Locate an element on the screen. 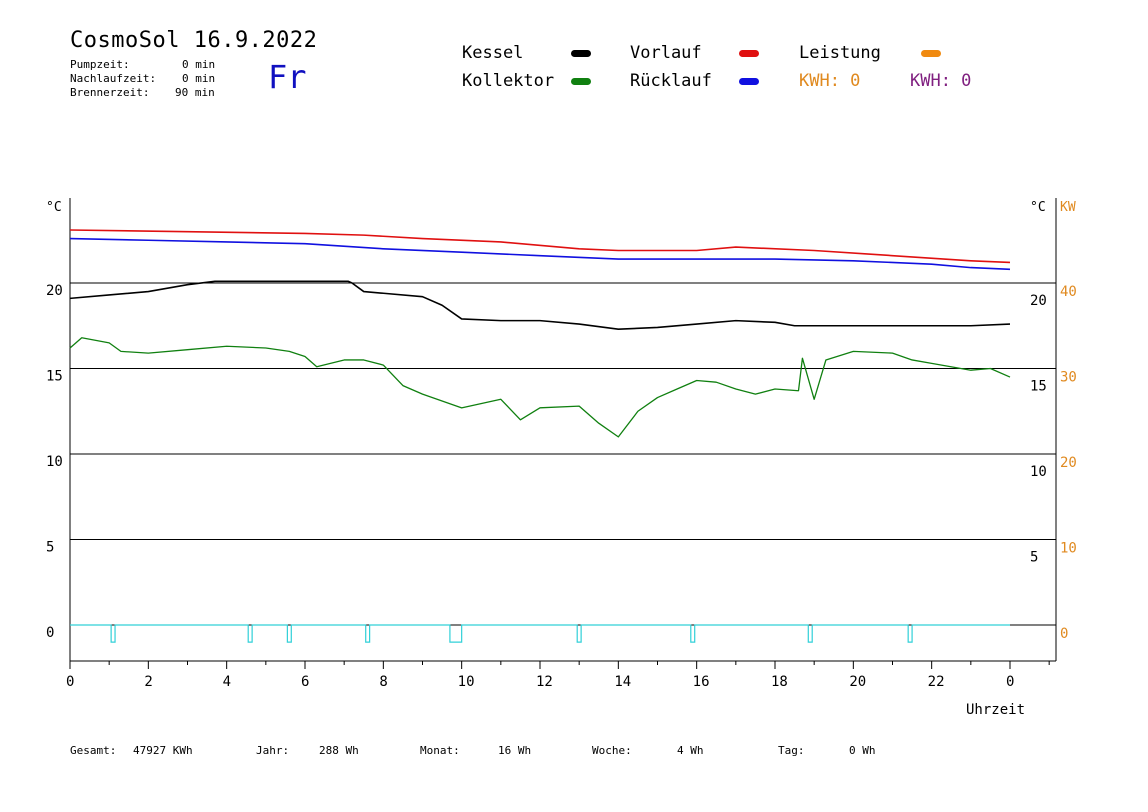 This screenshot has height=812, width=1148. x-tick-label: 18 is located at coordinates (779, 682).